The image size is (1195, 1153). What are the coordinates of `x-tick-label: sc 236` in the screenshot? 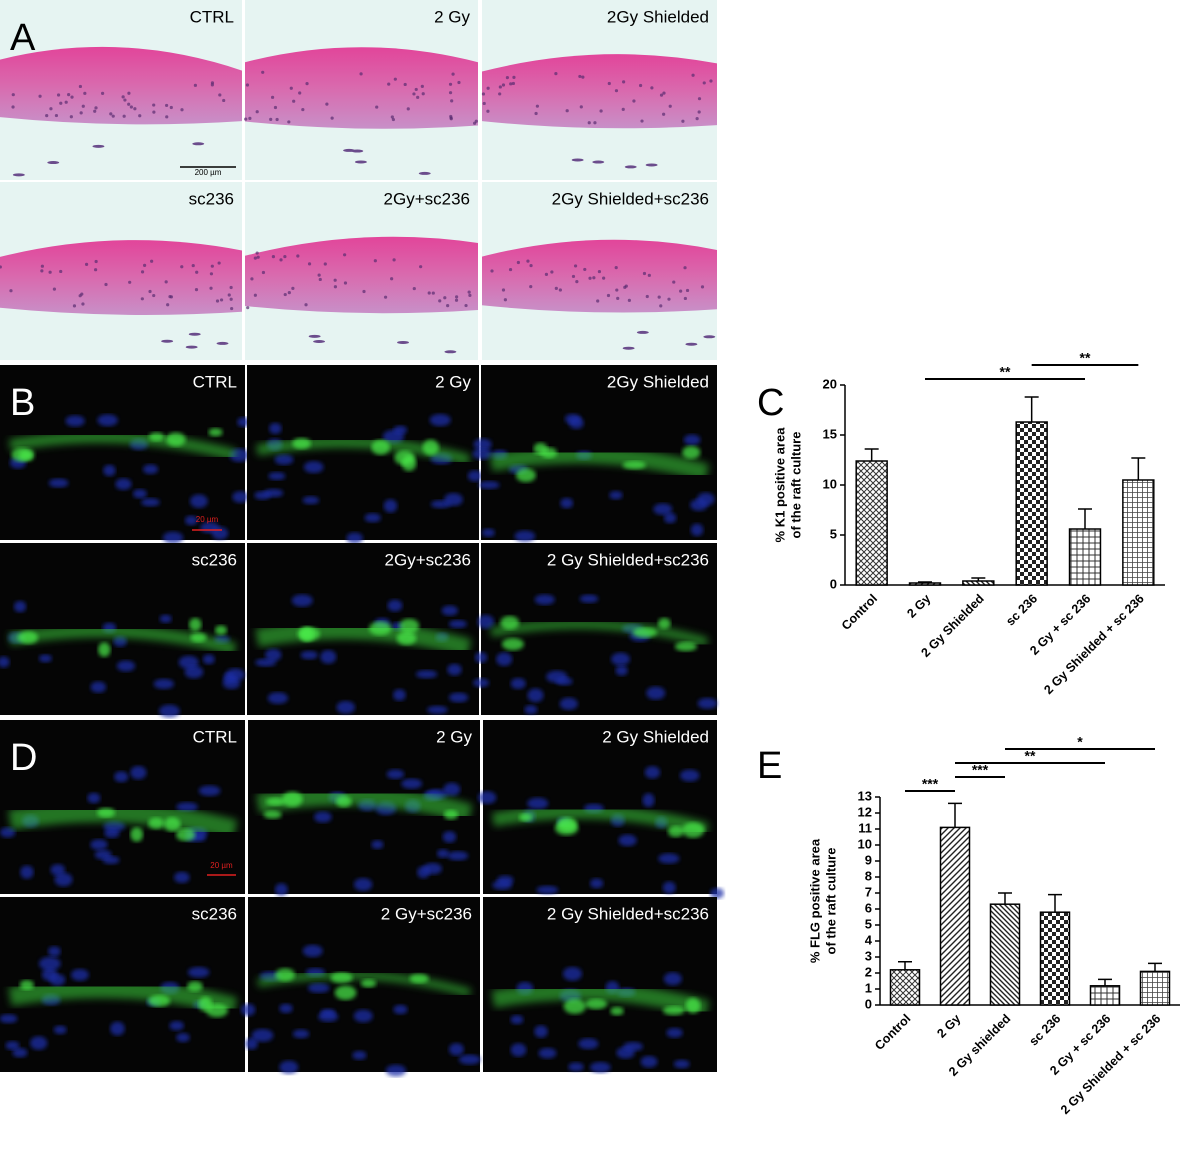 It's located at (1045, 1030).